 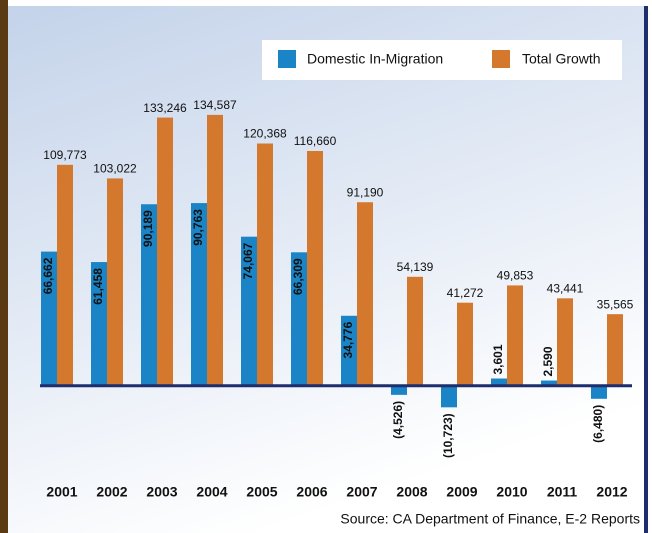 I want to click on value-label: 49,853, so click(x=515, y=276).